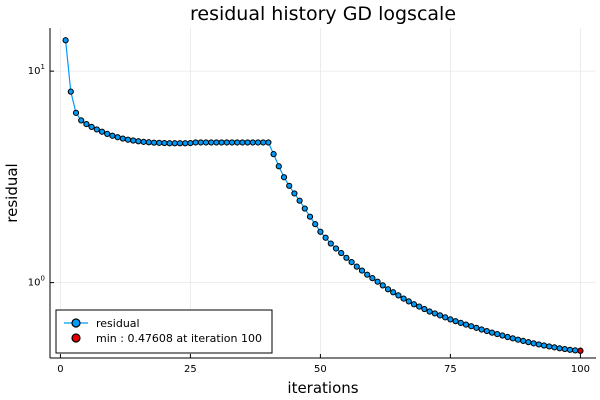  I want to click on x-axis-label: iterations, so click(322, 388).